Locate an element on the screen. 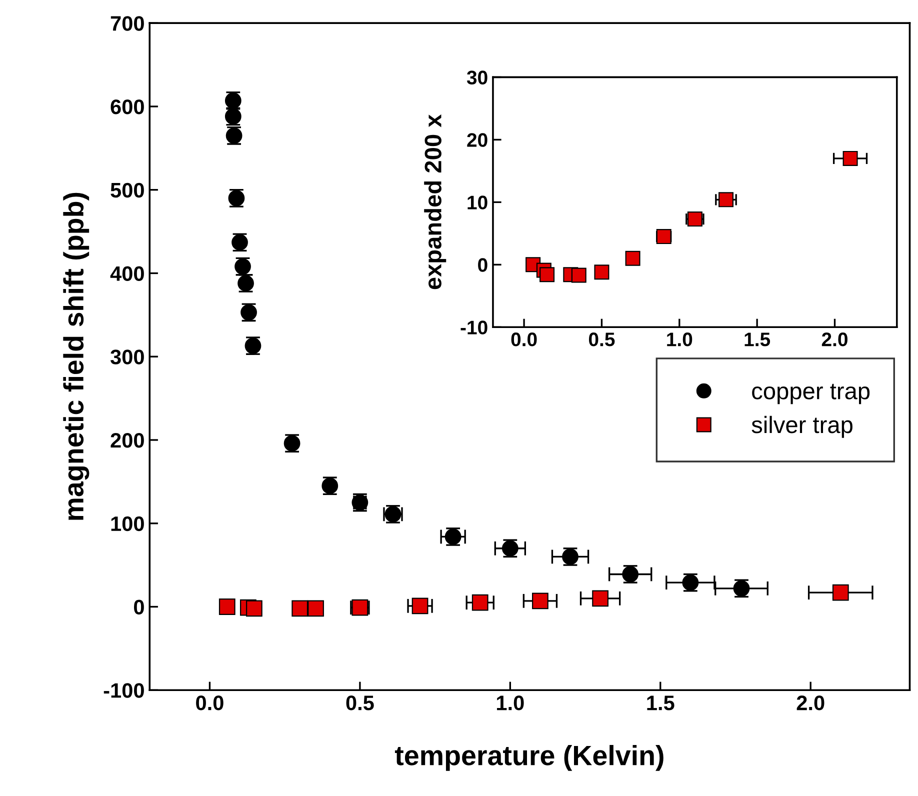  y-tick-label: 600 is located at coordinates (127, 106).